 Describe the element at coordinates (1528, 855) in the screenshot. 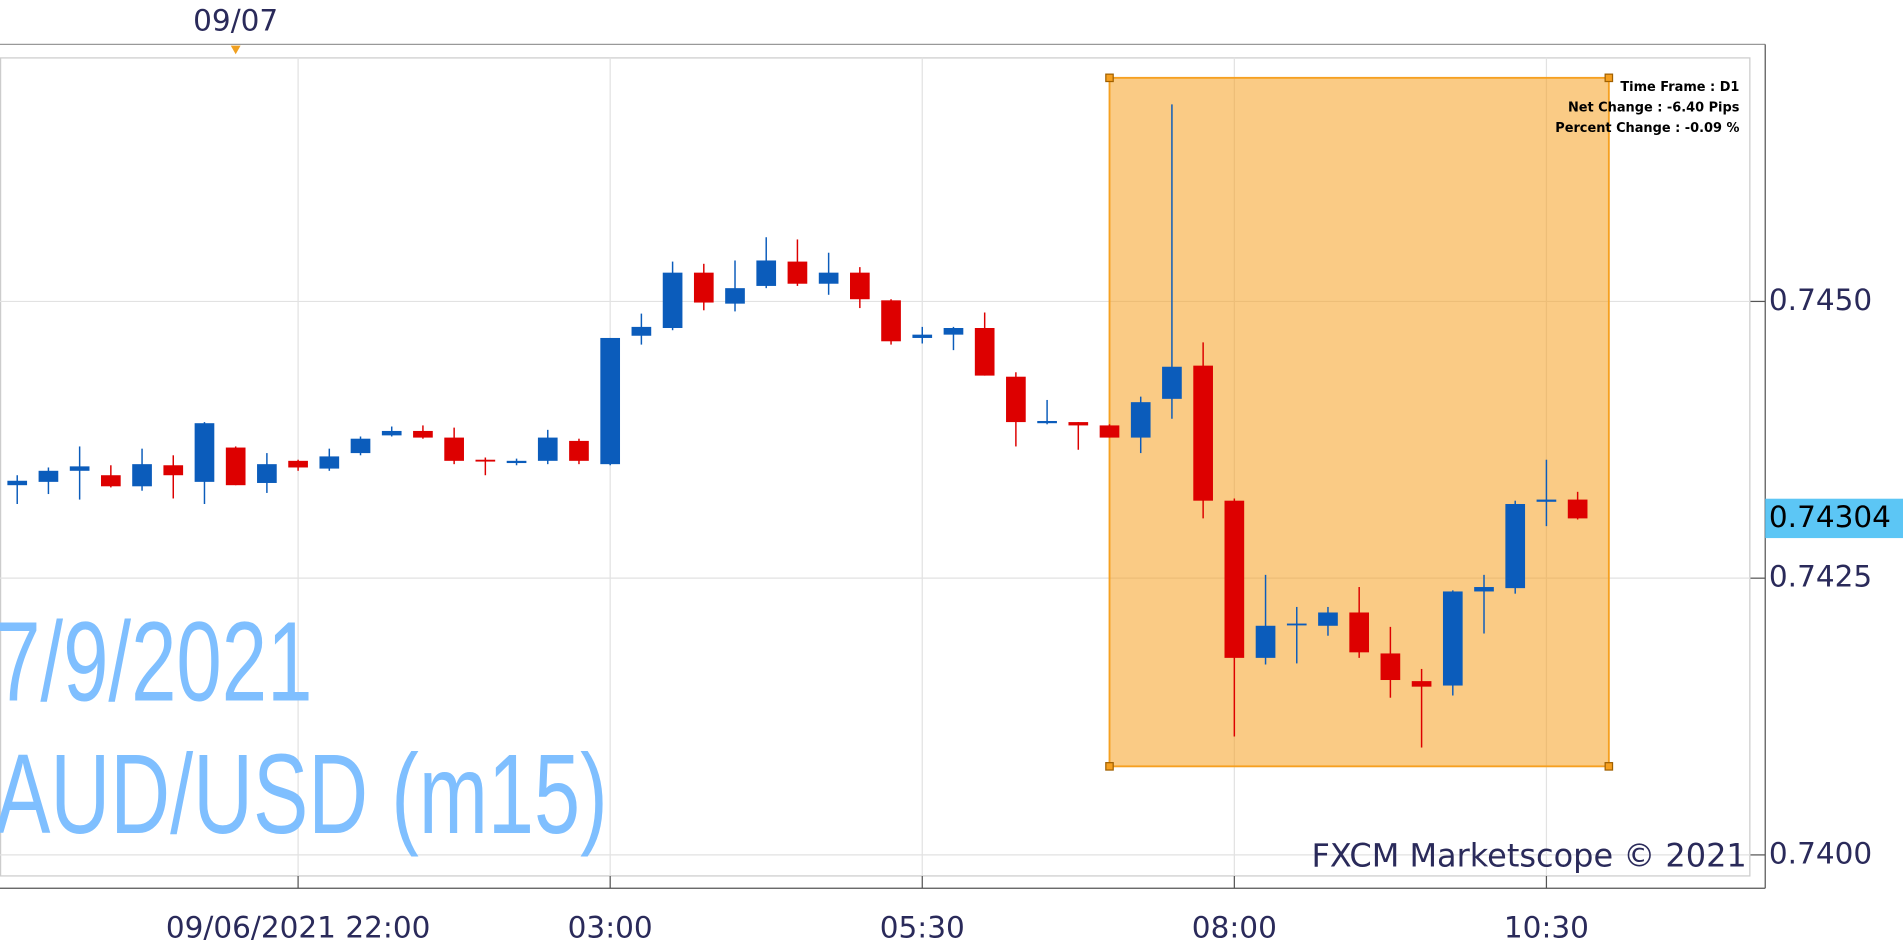

I see `footer: FXCM Marketscope © 2021` at that location.